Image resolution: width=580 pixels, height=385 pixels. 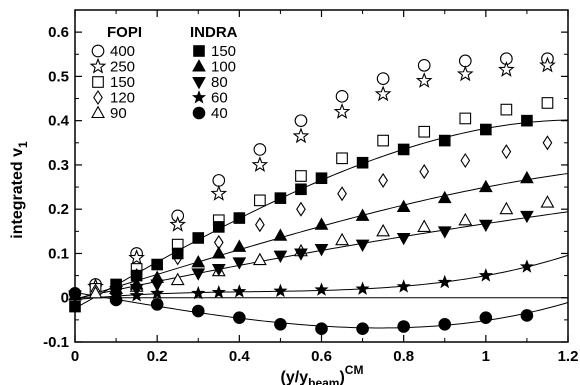 I want to click on series-markers, so click(x=301, y=311).